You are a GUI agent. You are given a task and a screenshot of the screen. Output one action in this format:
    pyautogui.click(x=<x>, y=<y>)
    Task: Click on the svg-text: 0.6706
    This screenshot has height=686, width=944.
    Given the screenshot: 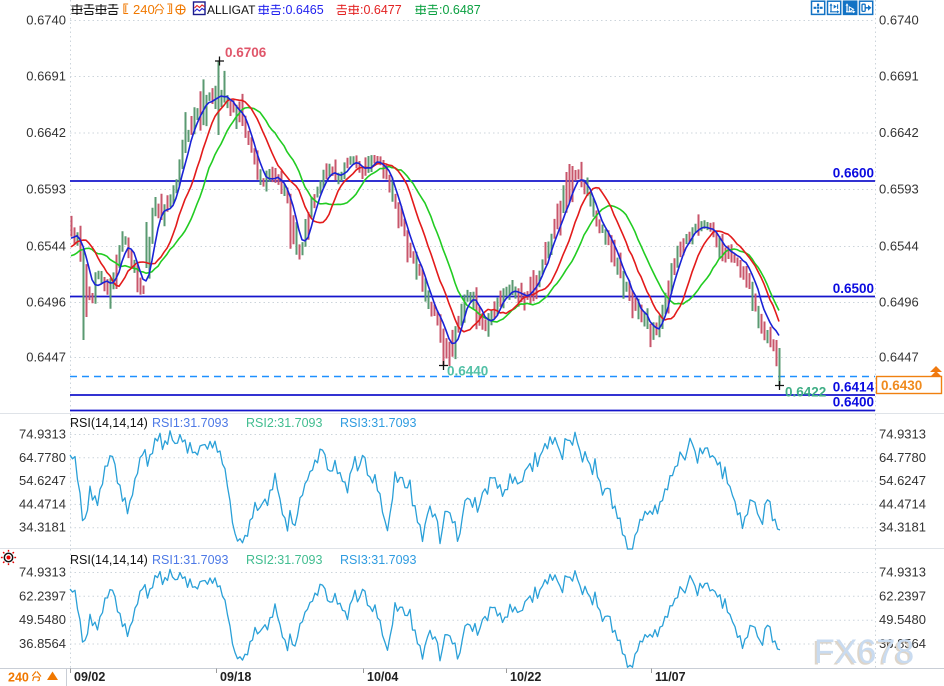 What is the action you would take?
    pyautogui.click(x=246, y=52)
    